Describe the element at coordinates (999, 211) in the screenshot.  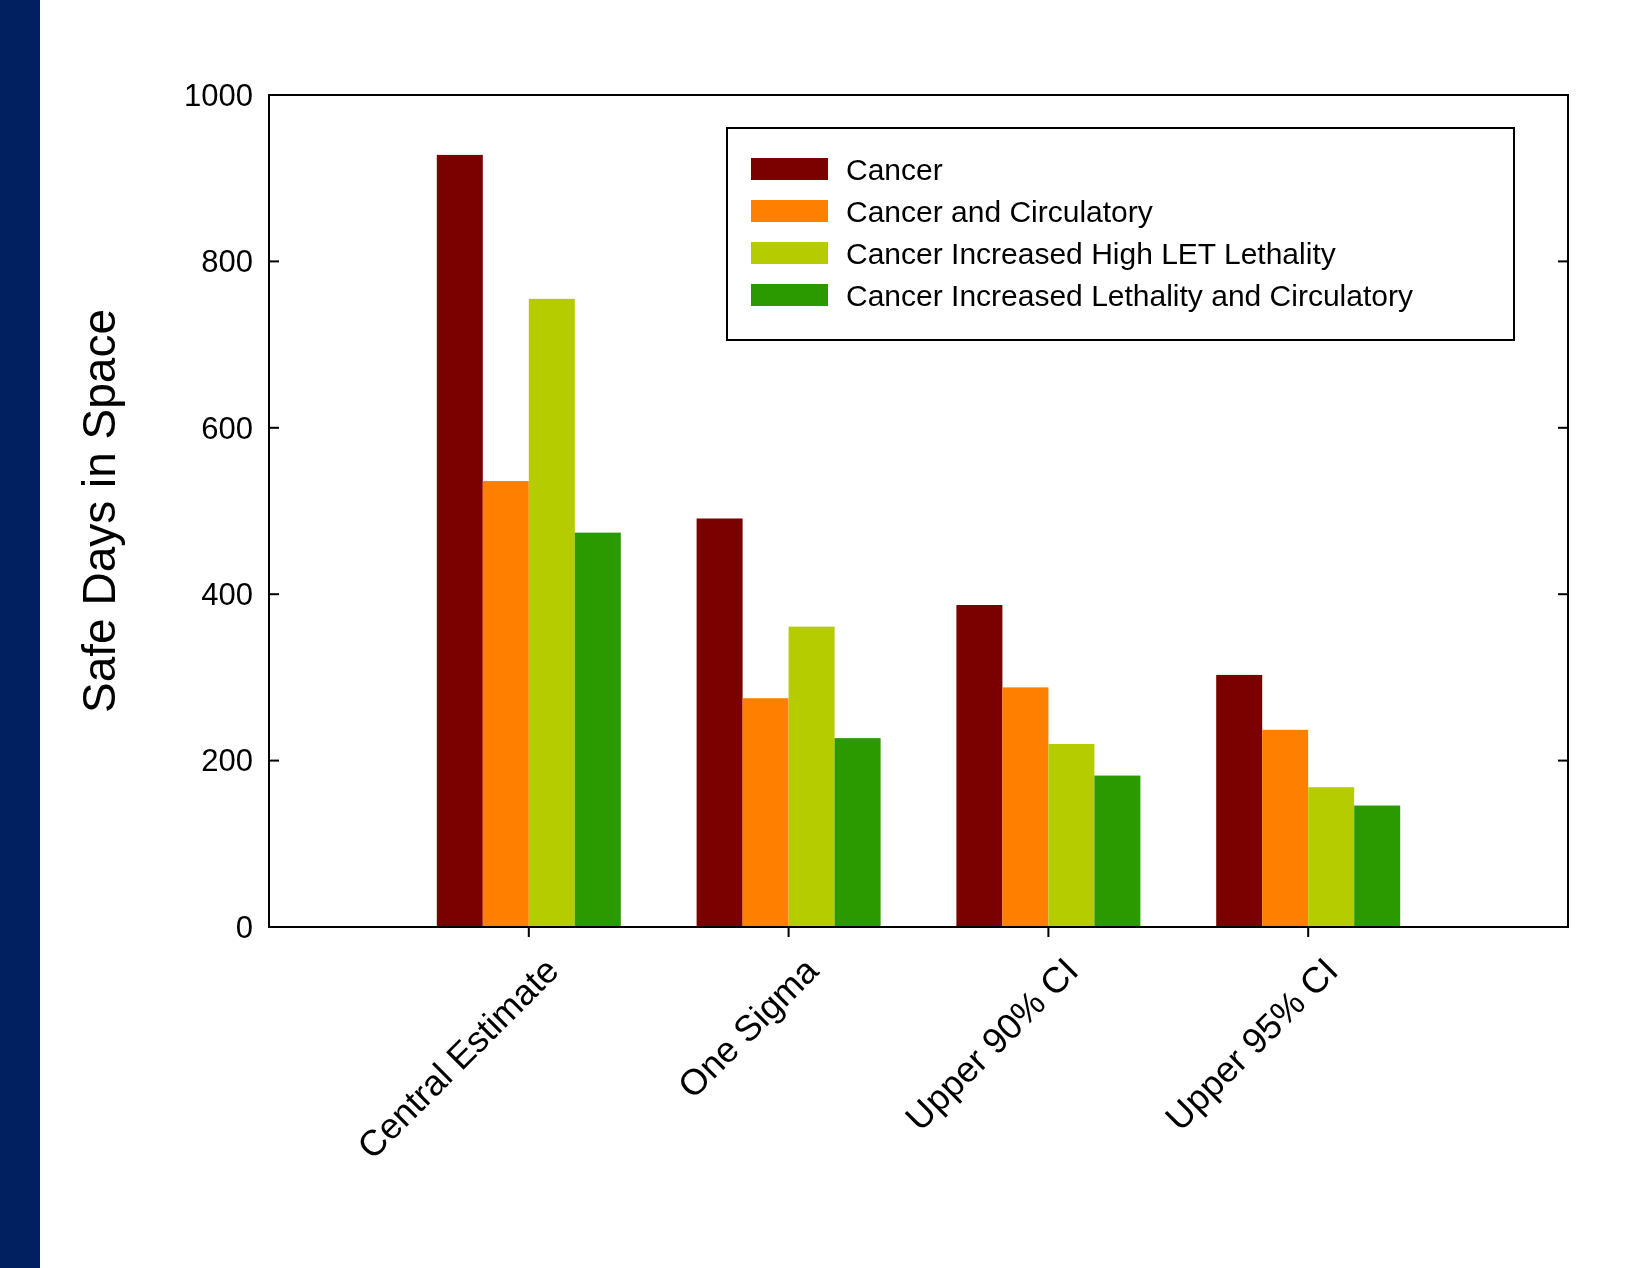
I see `legend-label: Cancer and Circulatory` at that location.